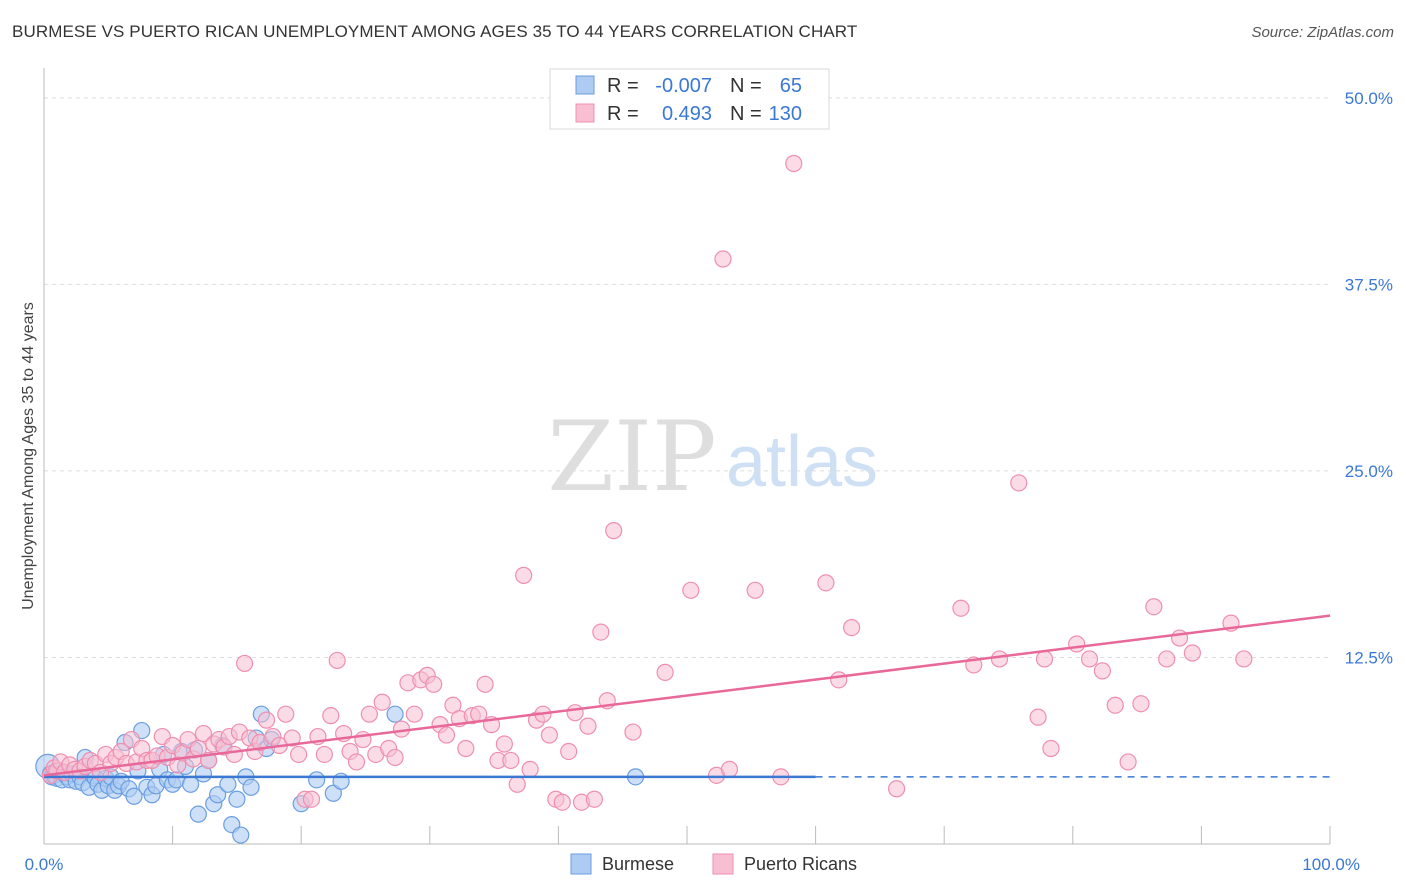  I want to click on legend-swatch-puerto-ricans, so click(585, 113).